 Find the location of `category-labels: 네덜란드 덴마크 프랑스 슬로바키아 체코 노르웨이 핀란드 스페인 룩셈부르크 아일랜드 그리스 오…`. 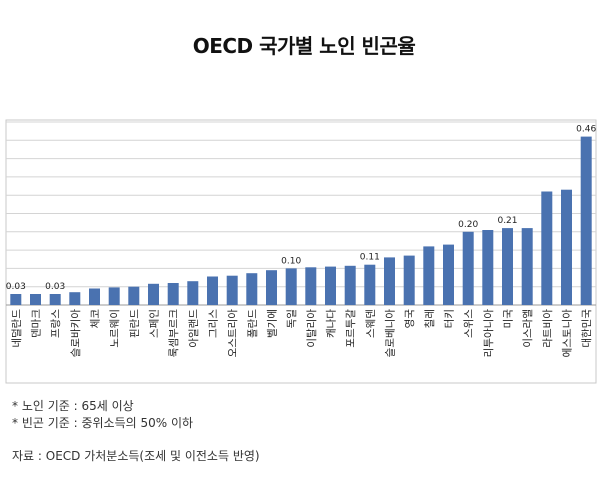

category-labels: 네덜란드 덴마크 프랑스 슬로바키아 체코 노르웨이 핀란드 스페인 룩셈부르크 아일랜드 그리스 오… is located at coordinates (302, 333).